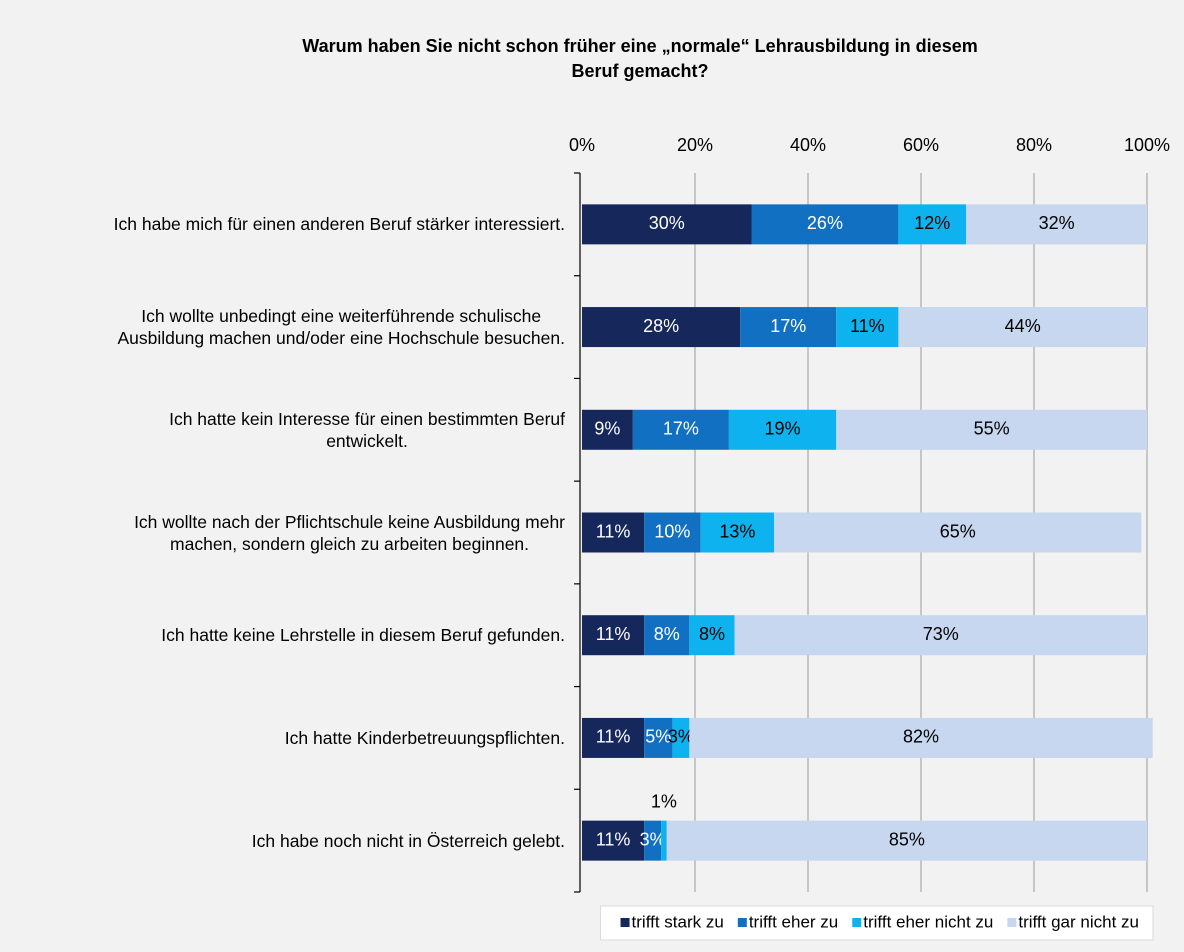 The height and width of the screenshot is (952, 1184). What do you see at coordinates (808, 145) in the screenshot?
I see `x-tick-label: 40%` at bounding box center [808, 145].